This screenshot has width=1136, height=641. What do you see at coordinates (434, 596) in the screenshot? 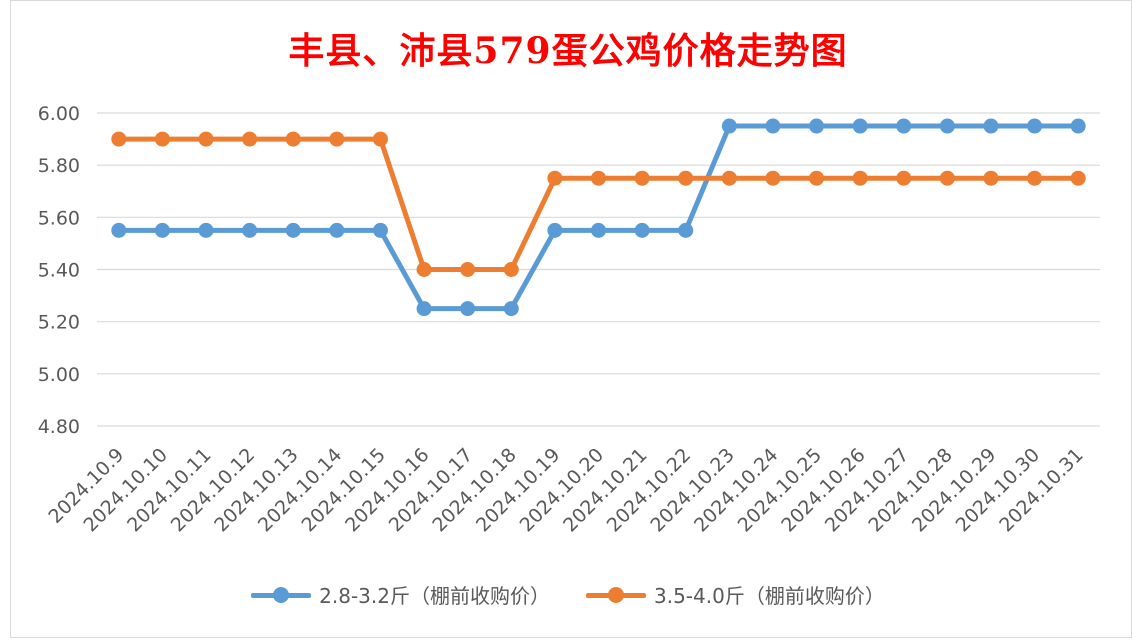
I see `legend-label-series-1: 2.8-3.2斤（棚前收购价）` at bounding box center [434, 596].